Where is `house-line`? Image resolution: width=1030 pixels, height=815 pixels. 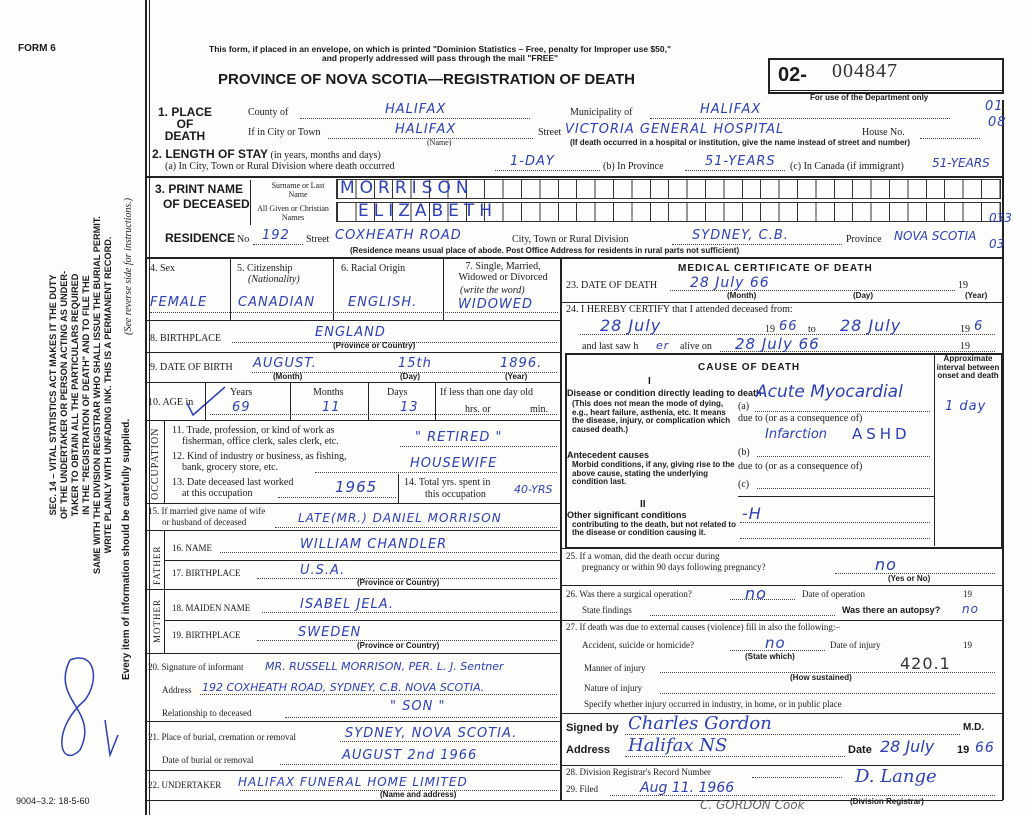 house-line is located at coordinates (950, 138).